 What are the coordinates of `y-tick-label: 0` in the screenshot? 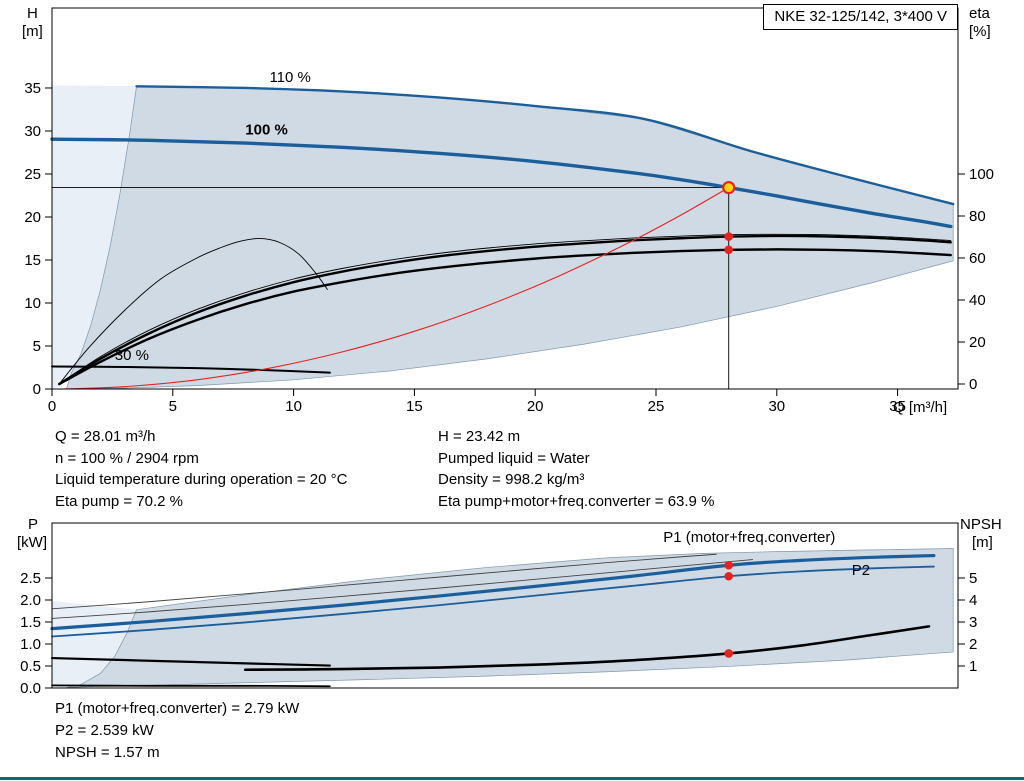 It's located at (37, 389).